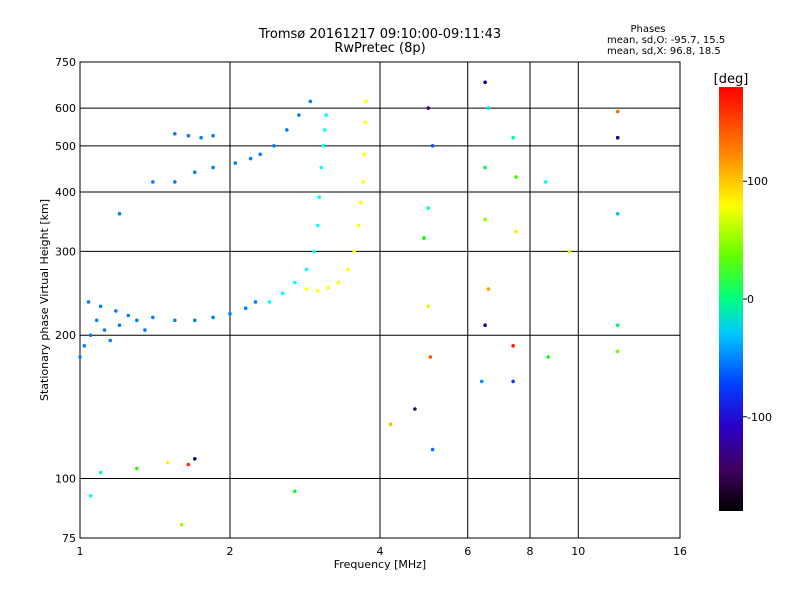  Describe the element at coordinates (379, 34) in the screenshot. I see `chart-title: Tromsø 20161217 09:10:00-09:11:43` at that location.